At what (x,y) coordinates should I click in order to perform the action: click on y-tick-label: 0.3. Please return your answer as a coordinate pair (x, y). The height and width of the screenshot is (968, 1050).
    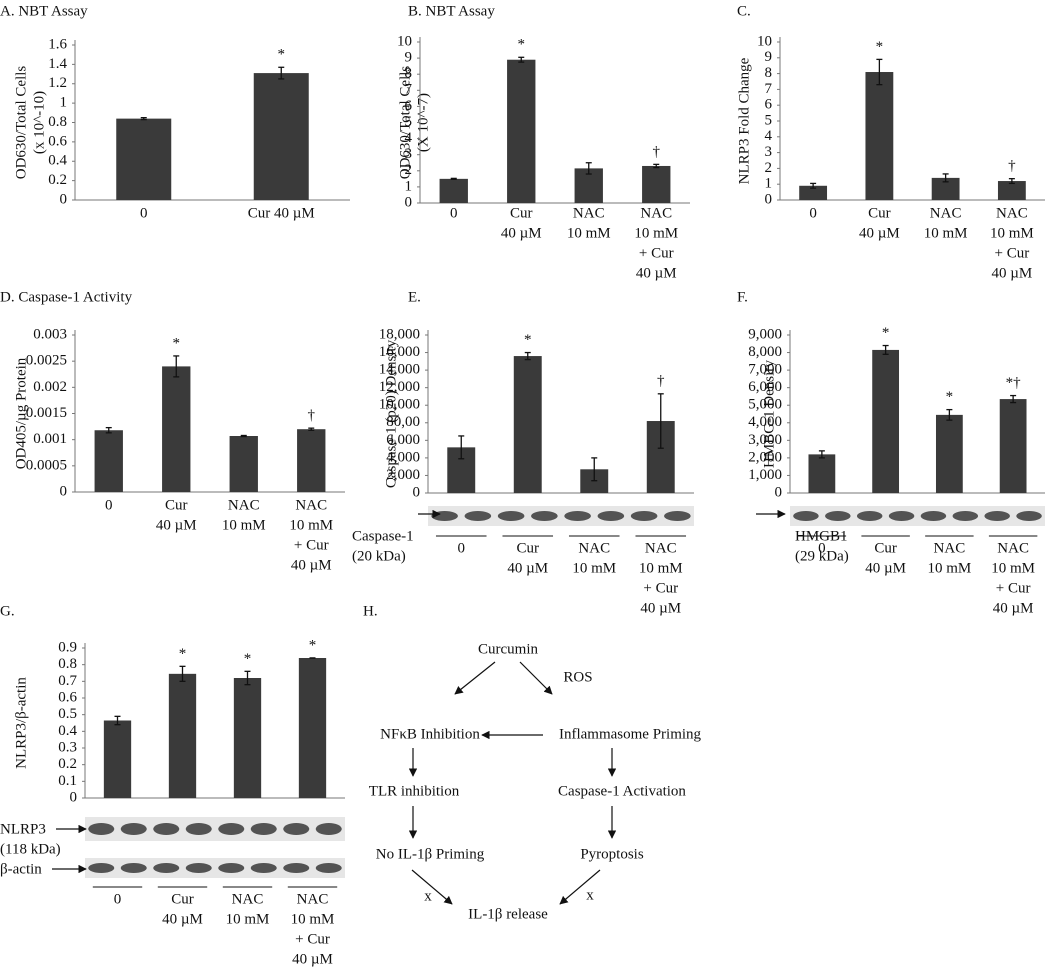
    Looking at the image, I should click on (67, 747).